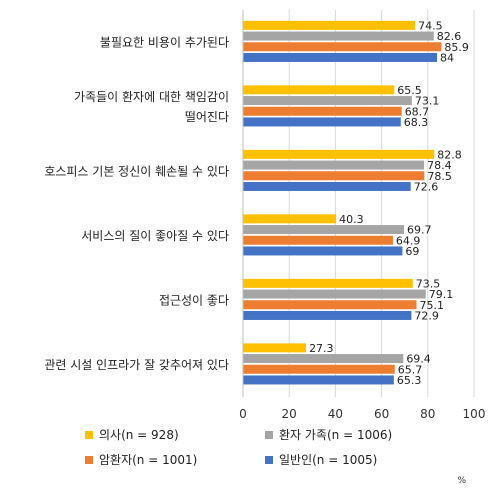 The height and width of the screenshot is (495, 500). I want to click on data-label: 65.3, so click(409, 380).